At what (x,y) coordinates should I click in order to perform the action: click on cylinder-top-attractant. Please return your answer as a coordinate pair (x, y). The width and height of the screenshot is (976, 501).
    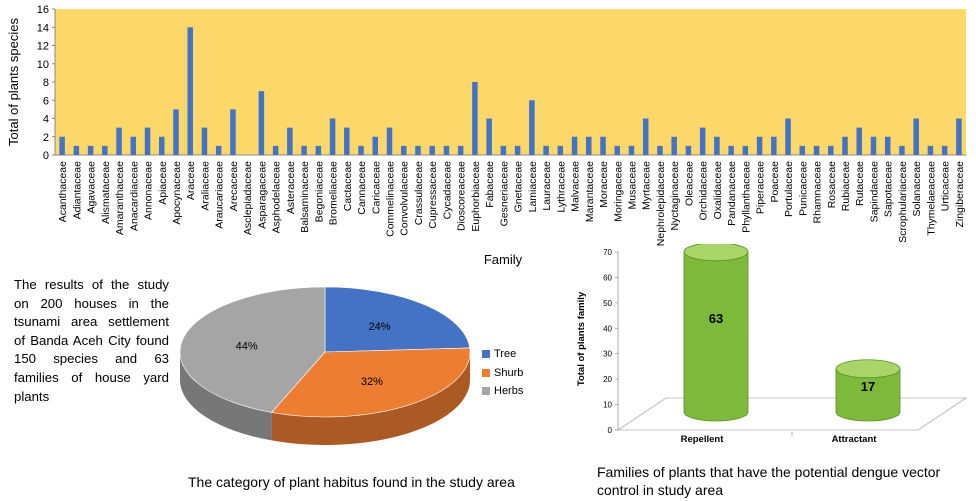
    Looking at the image, I should click on (868, 369).